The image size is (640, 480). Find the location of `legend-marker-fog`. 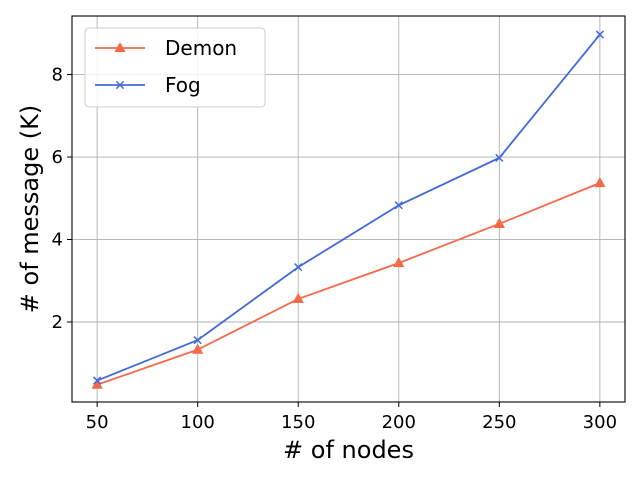

legend-marker-fog is located at coordinates (120, 85).